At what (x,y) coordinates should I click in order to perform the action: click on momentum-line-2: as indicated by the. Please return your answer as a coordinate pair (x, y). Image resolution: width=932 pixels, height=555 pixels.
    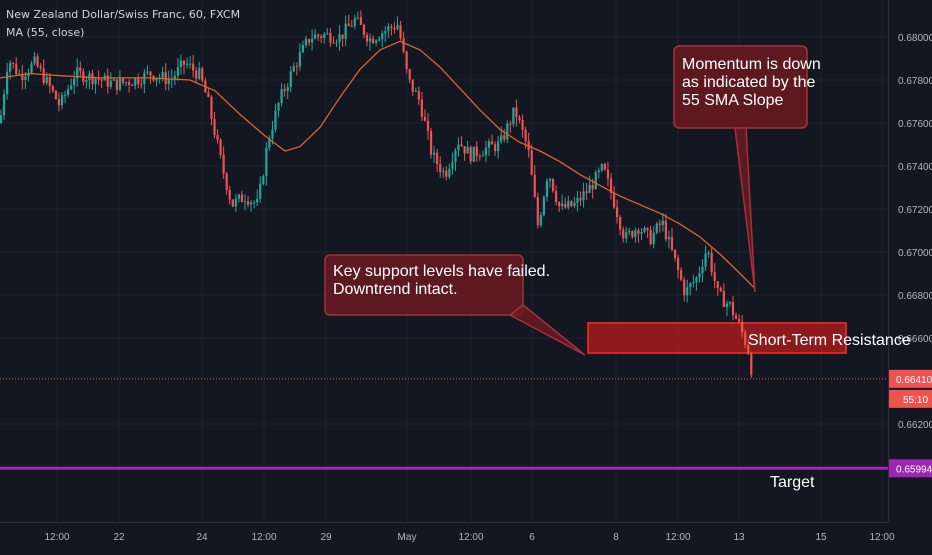
    Looking at the image, I should click on (749, 82).